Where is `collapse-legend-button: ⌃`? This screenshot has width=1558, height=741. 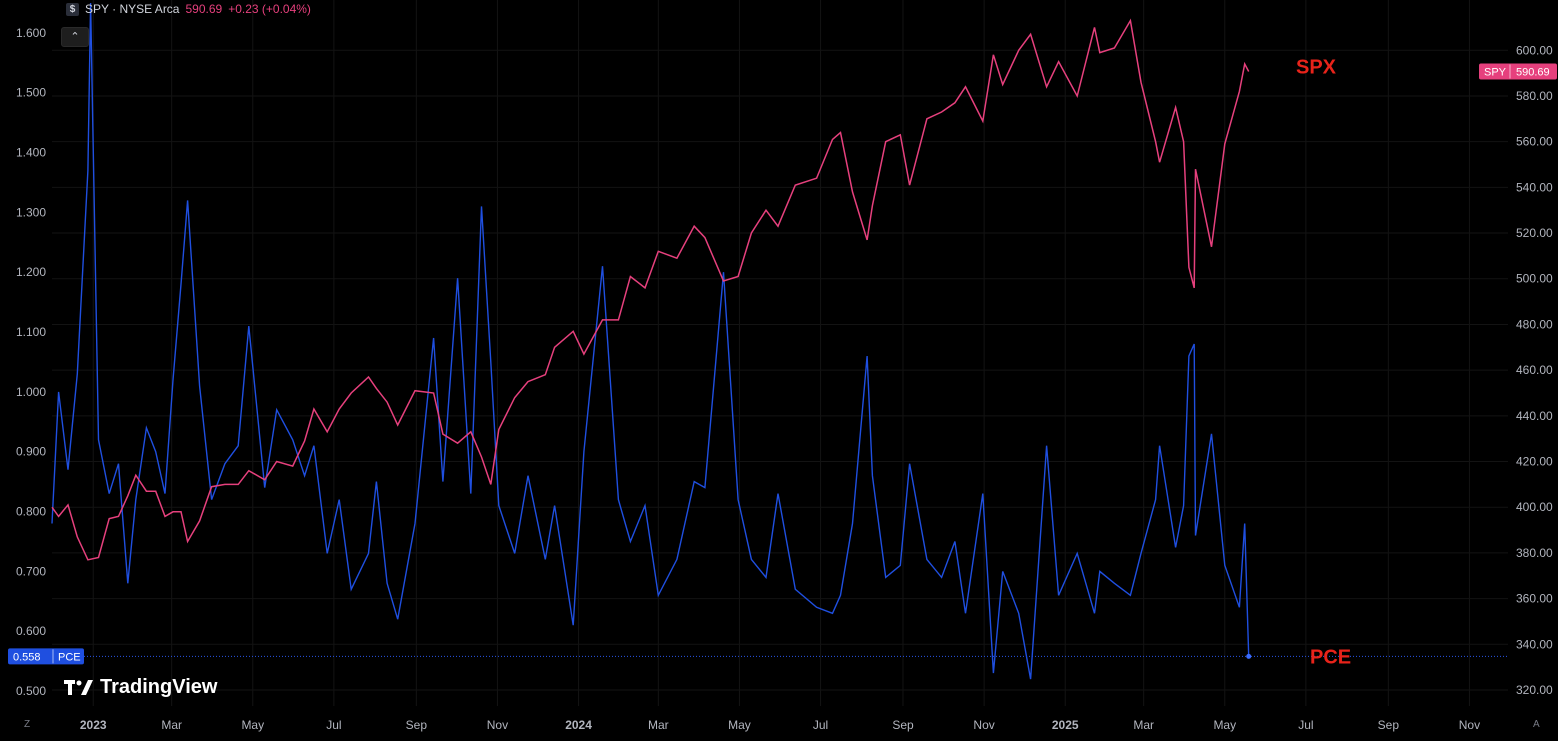
collapse-legend-button: ⌃ is located at coordinates (75, 37).